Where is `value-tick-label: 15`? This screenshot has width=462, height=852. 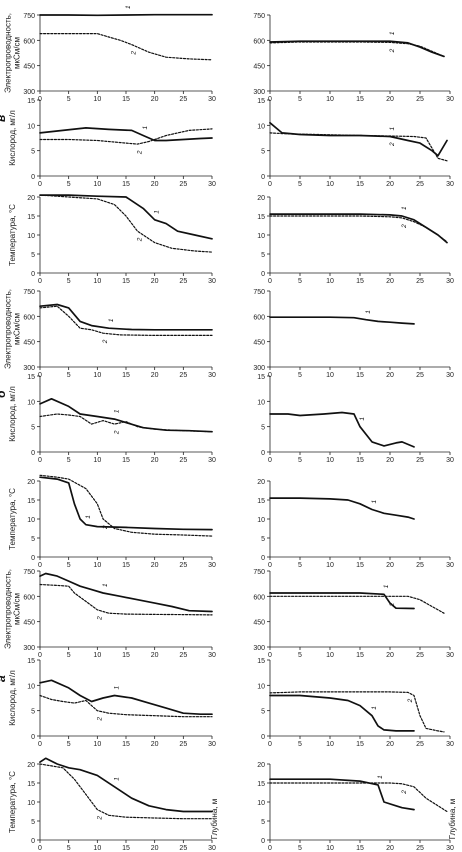 value-tick-label: 15 is located at coordinates (261, 377).